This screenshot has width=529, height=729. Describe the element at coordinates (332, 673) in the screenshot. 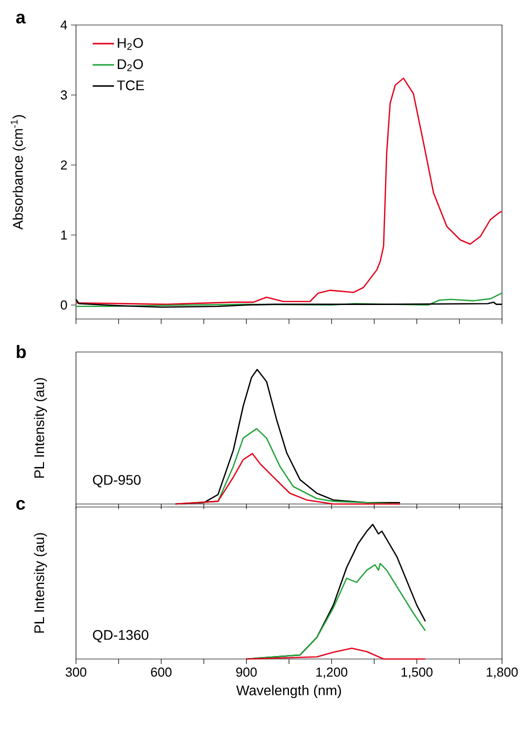

I see `x-tick-label: 1,200` at that location.